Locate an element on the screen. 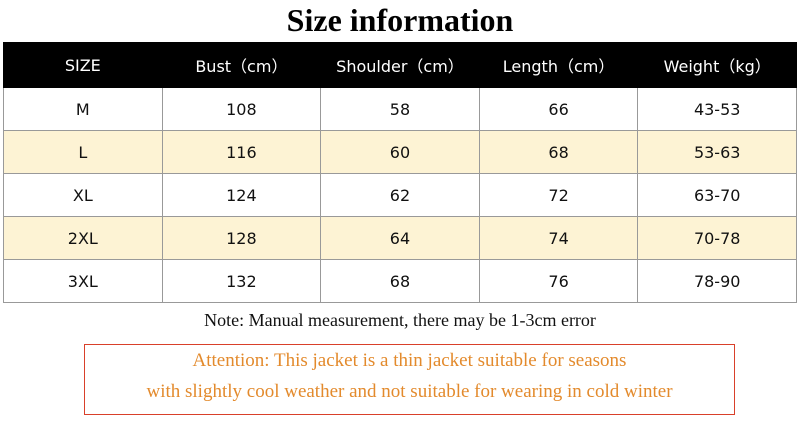  table-cell: 76 is located at coordinates (558, 281).